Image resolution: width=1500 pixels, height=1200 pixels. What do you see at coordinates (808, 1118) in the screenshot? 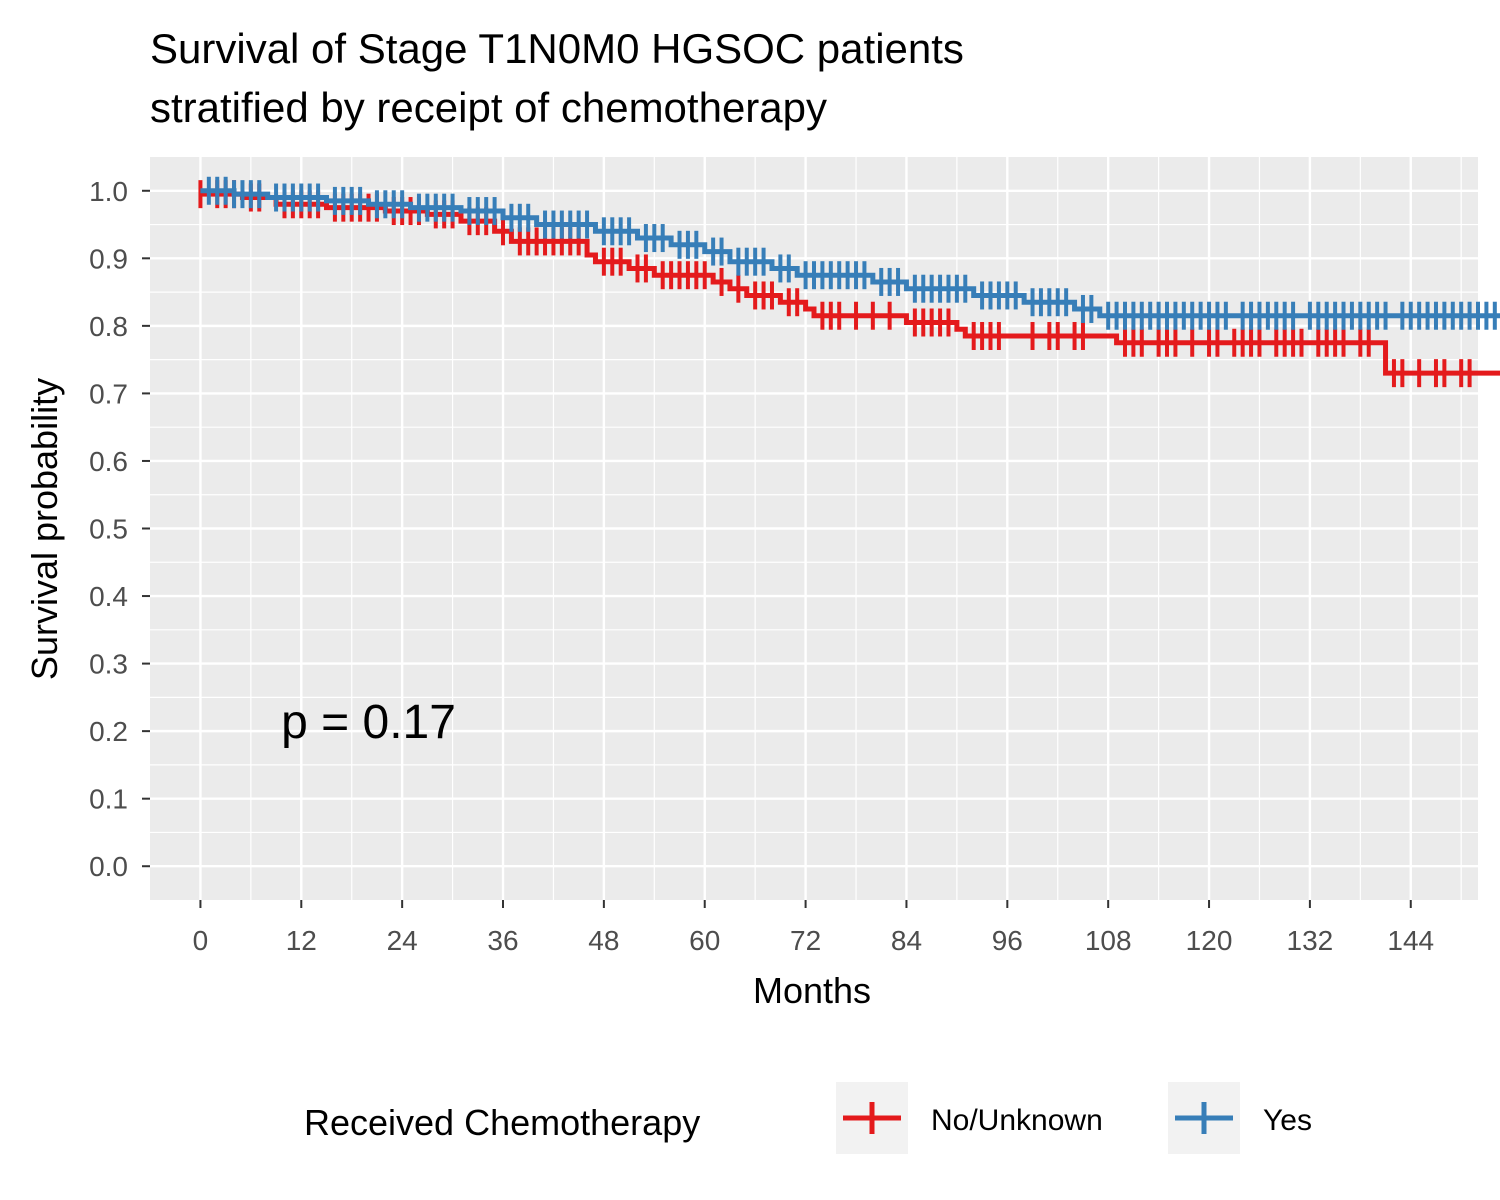
I see `legend: Received Chemotherapy No/Unknown Yes` at bounding box center [808, 1118].